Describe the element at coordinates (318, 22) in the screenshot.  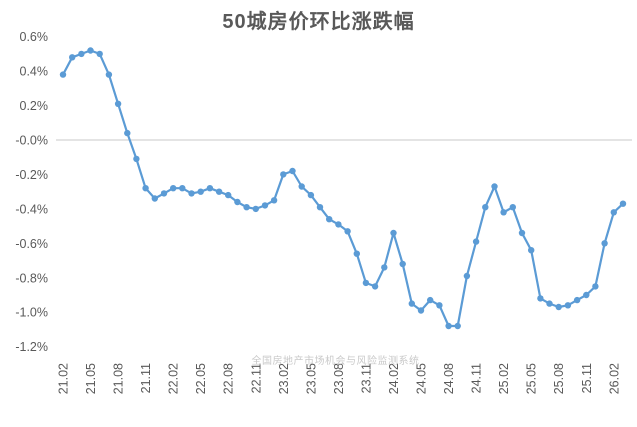
I see `chart-title: 50城房价环比涨跌幅` at that location.